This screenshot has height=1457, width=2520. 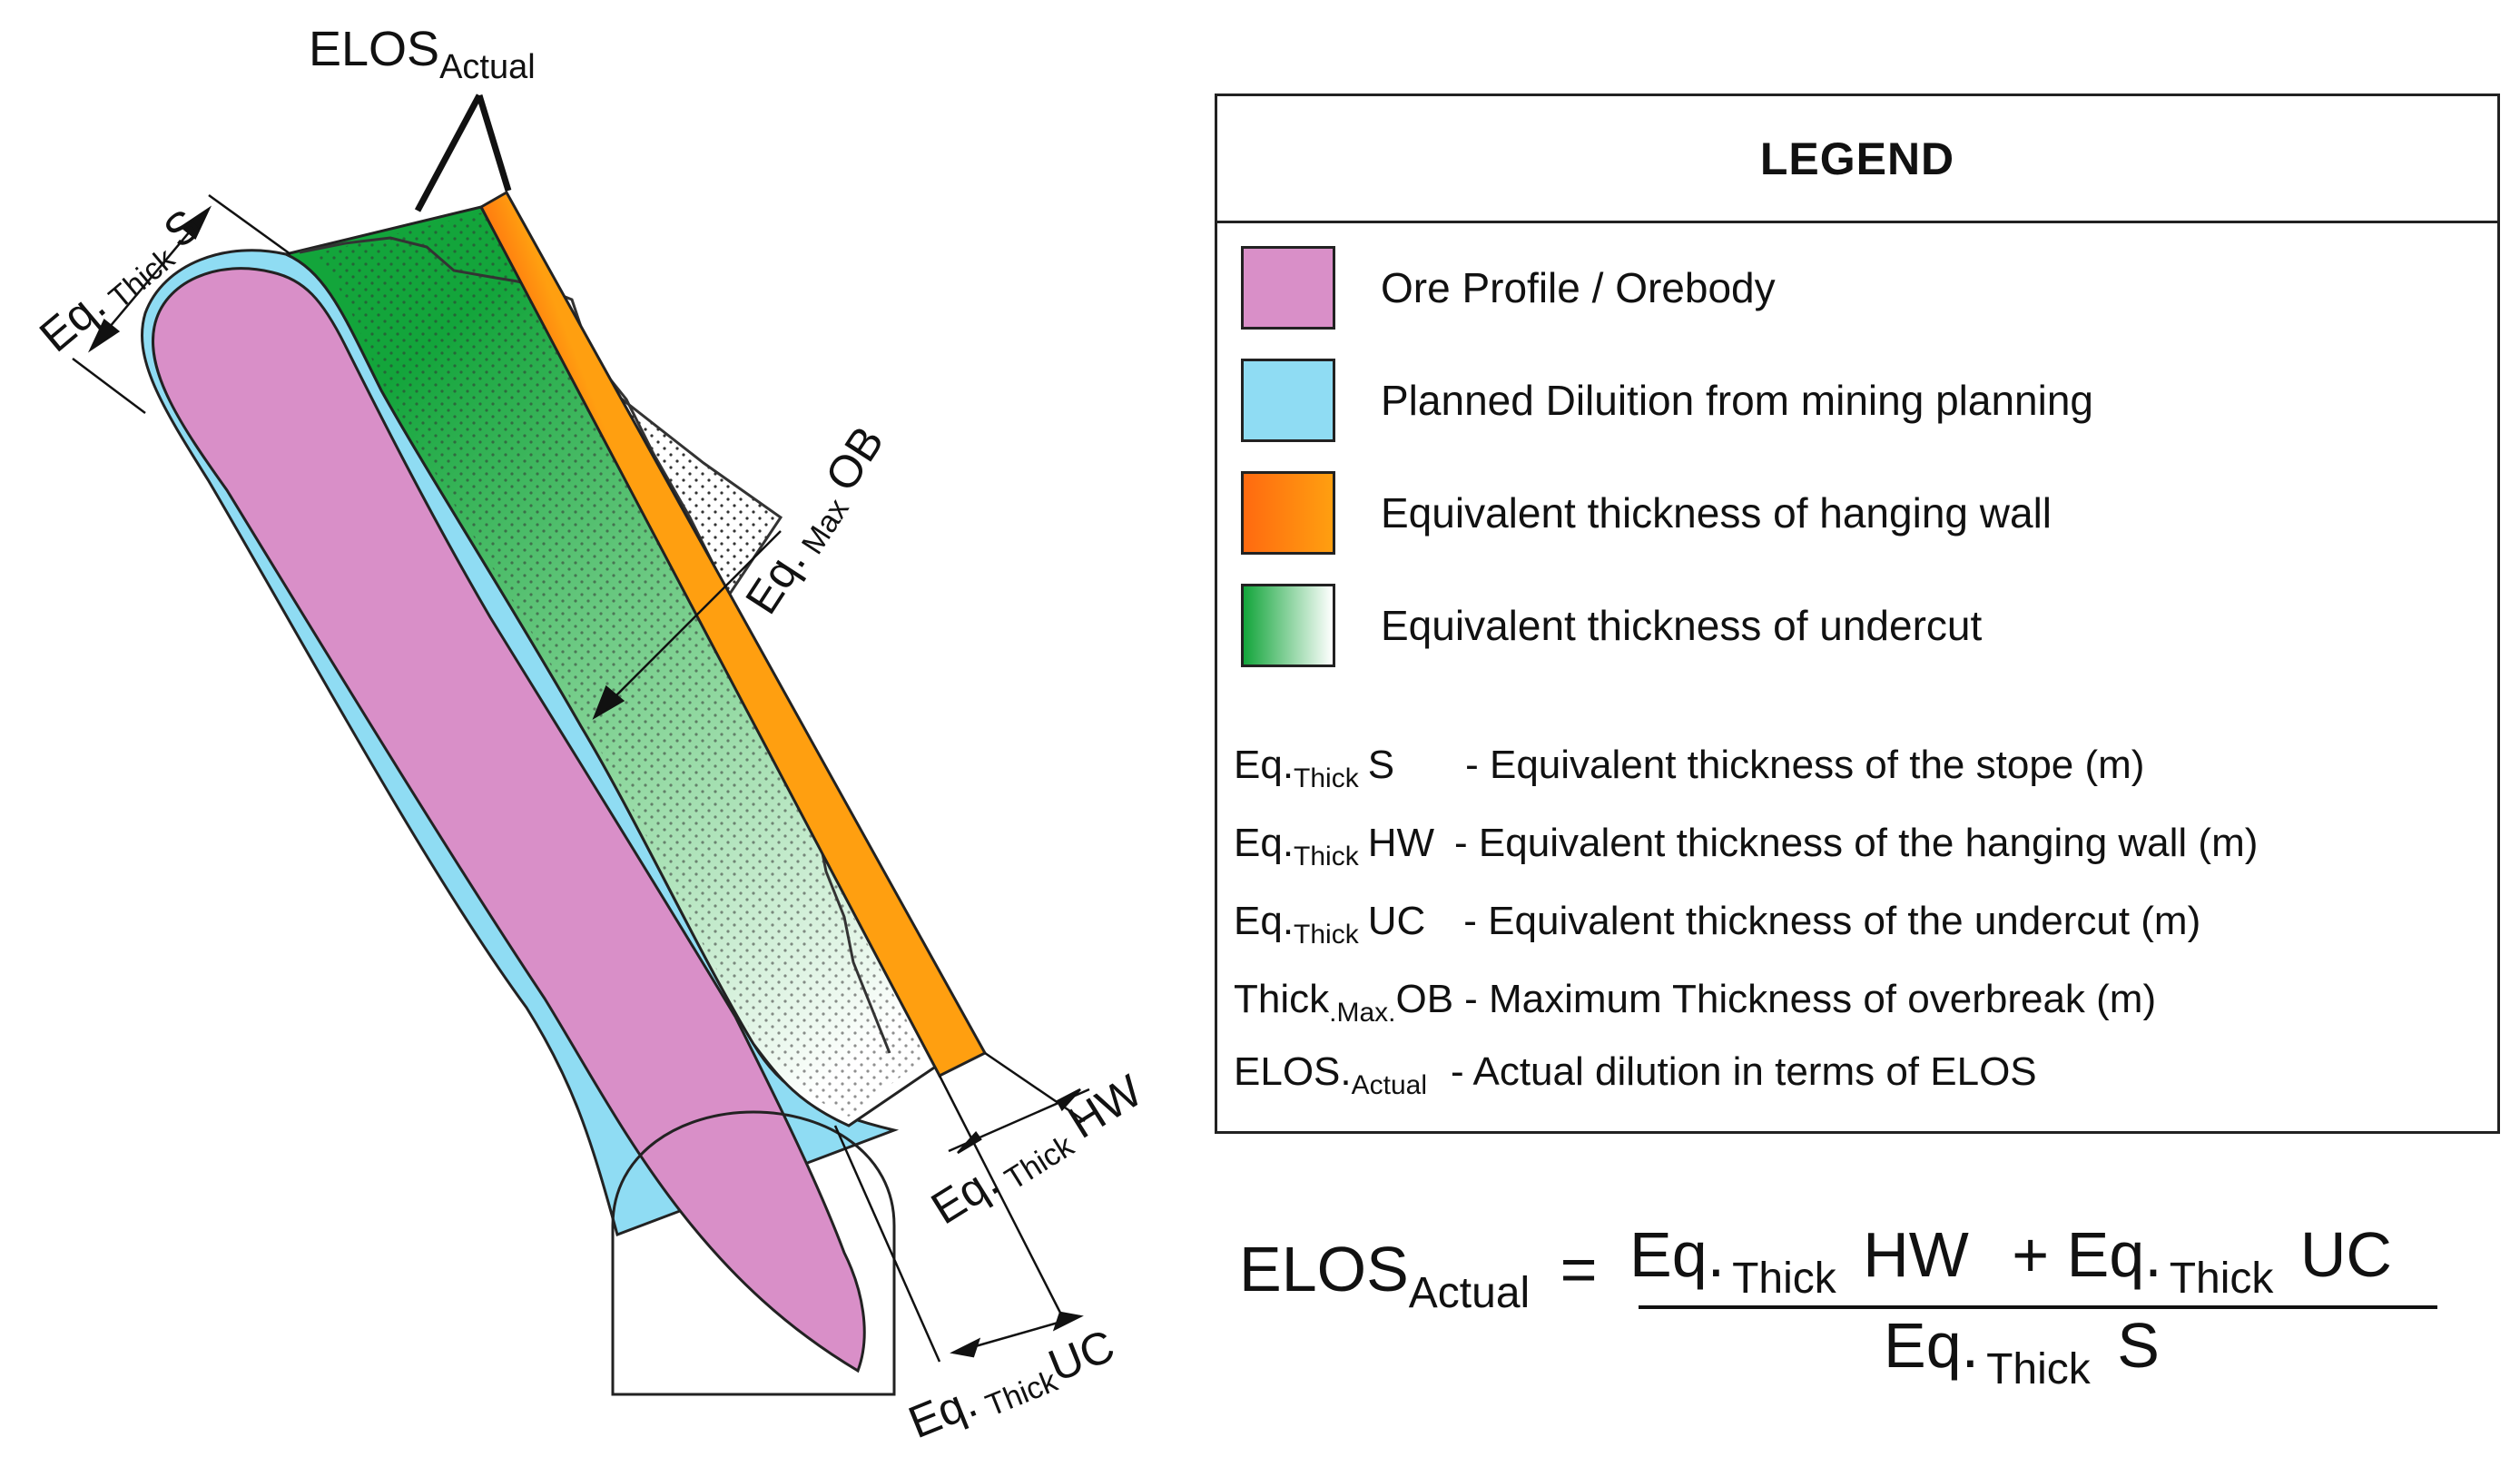 I want to click on eq-max-ob-ob: OB, so click(x=854, y=459).